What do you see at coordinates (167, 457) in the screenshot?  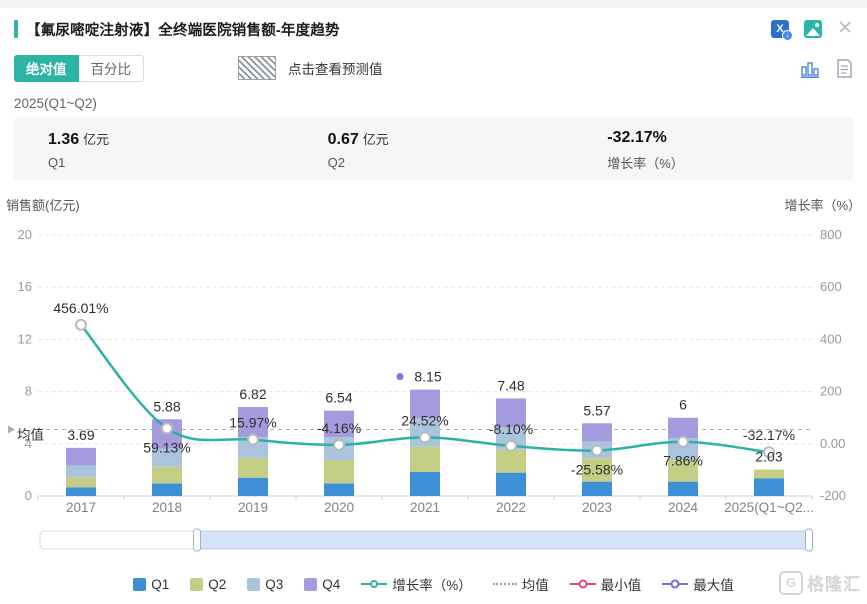 I see `bar-segment-2018-Q3` at bounding box center [167, 457].